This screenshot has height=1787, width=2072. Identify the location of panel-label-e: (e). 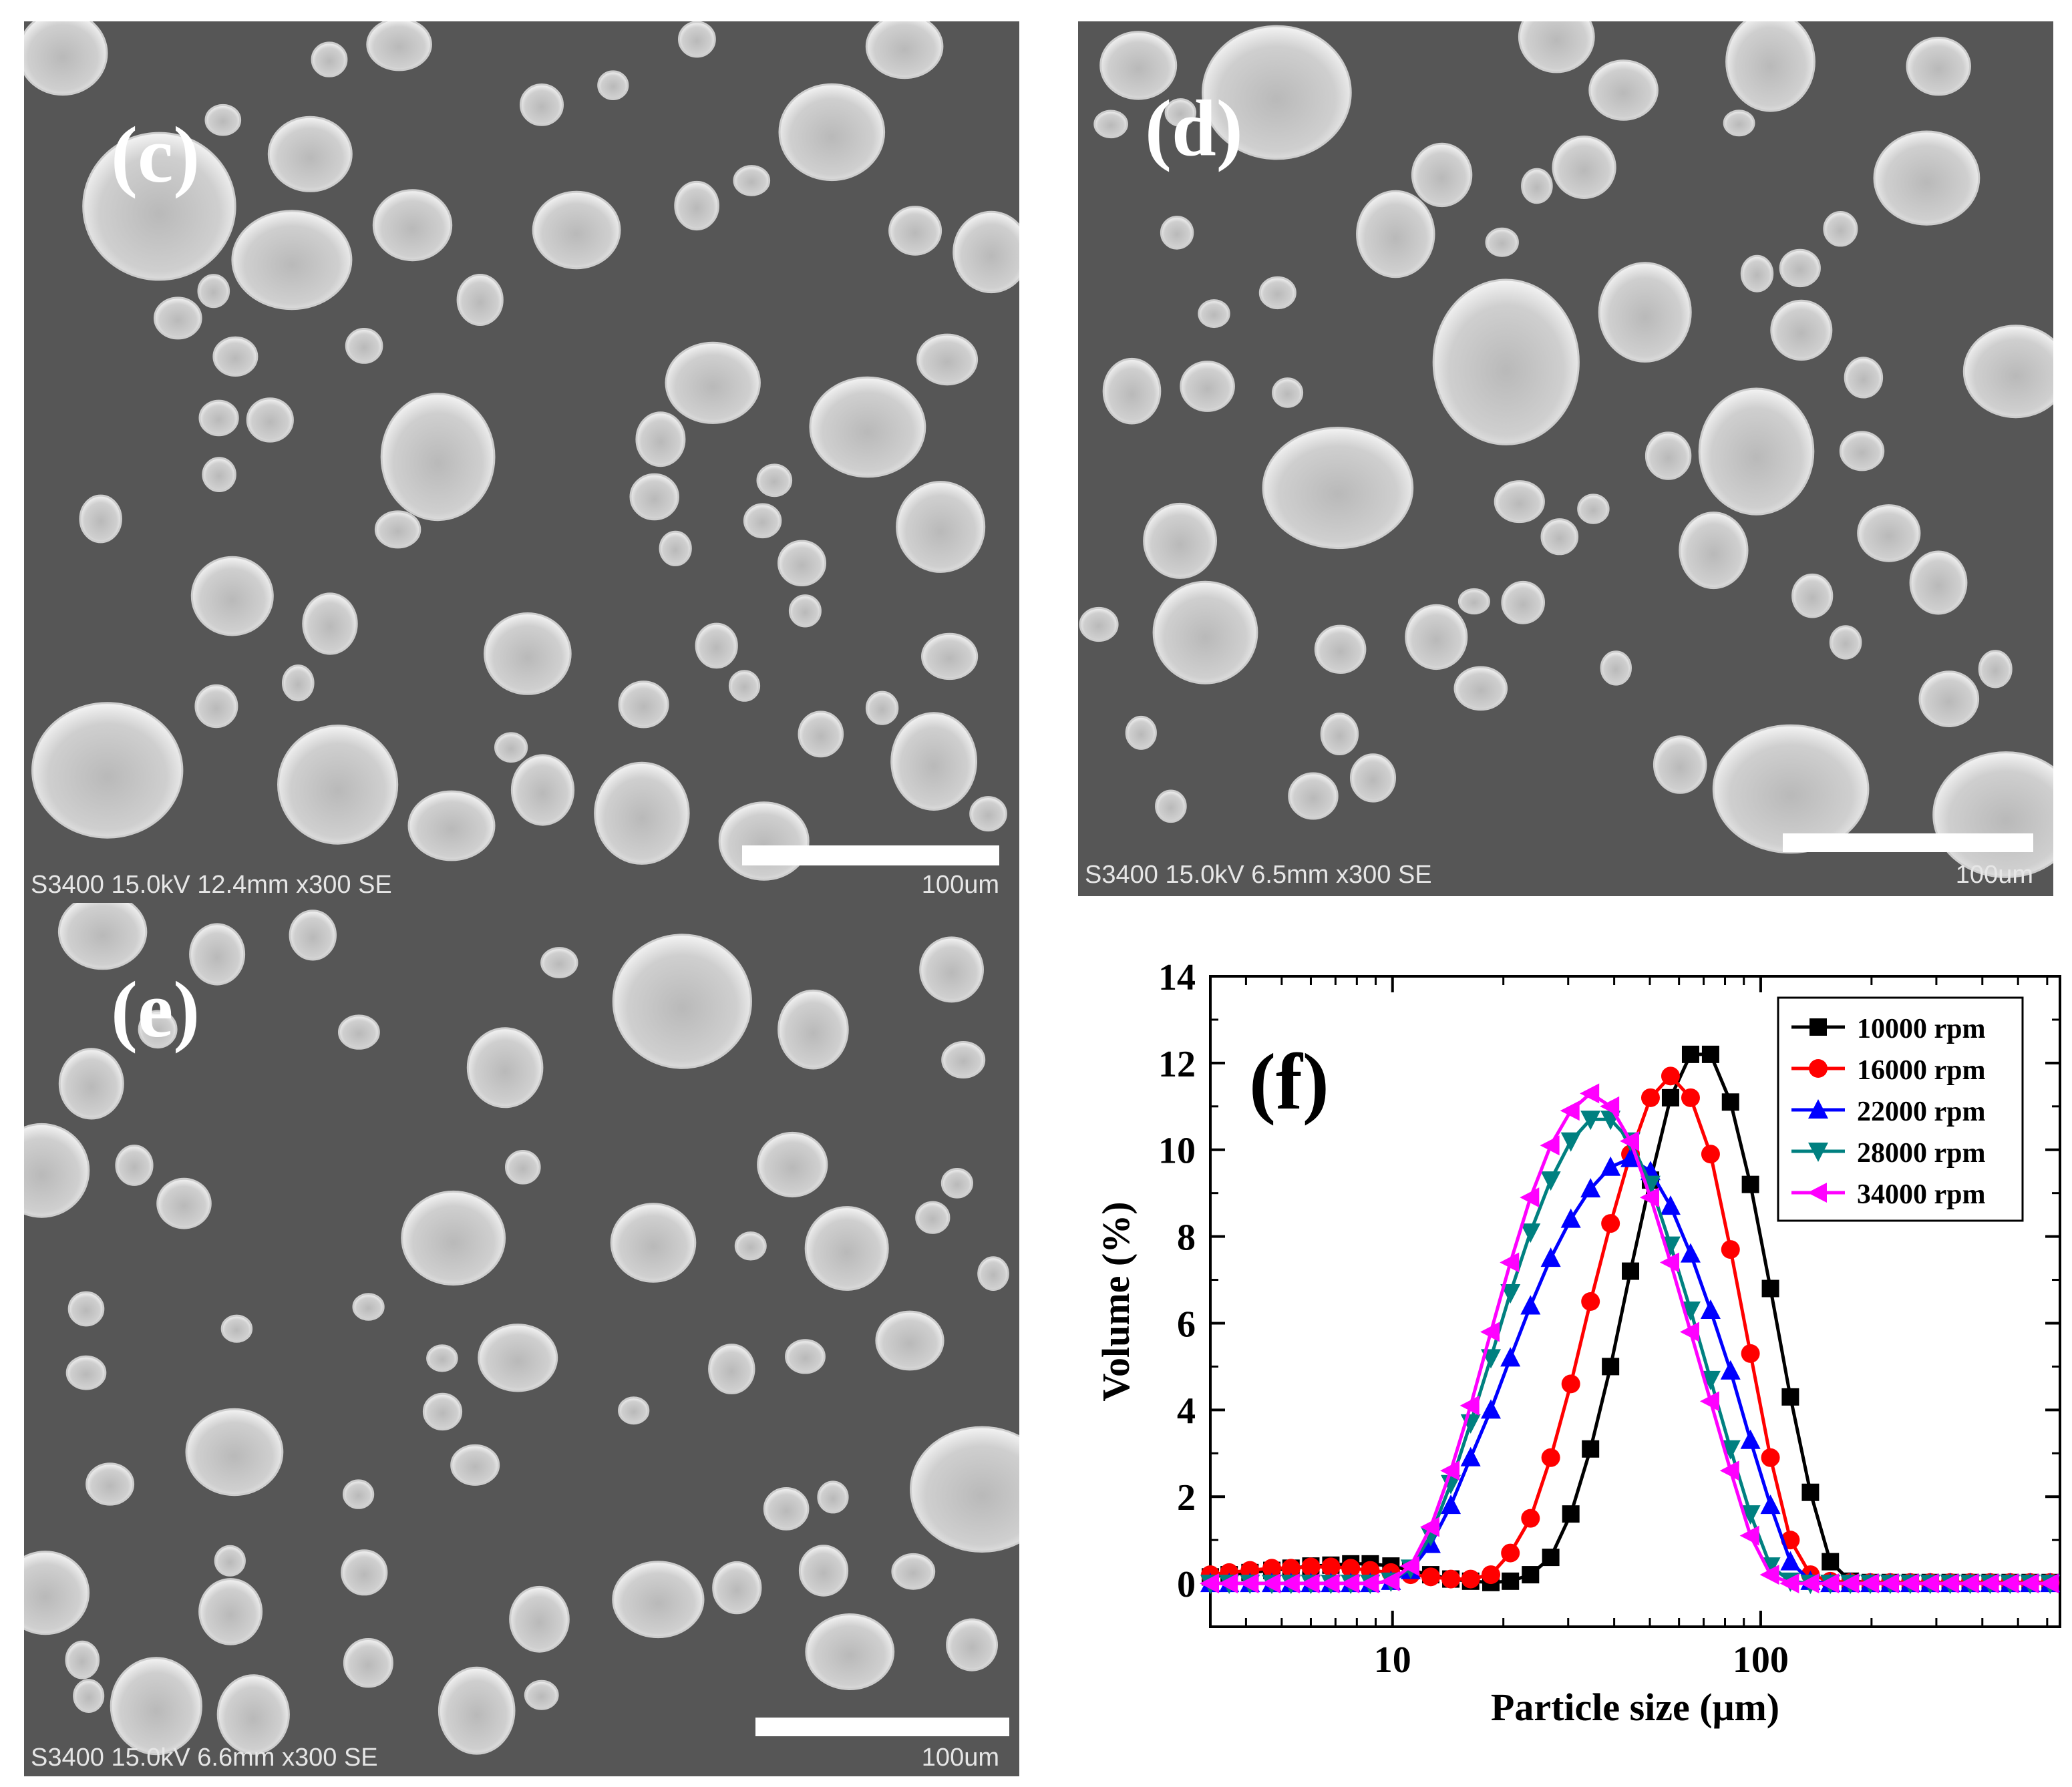
(155, 1010).